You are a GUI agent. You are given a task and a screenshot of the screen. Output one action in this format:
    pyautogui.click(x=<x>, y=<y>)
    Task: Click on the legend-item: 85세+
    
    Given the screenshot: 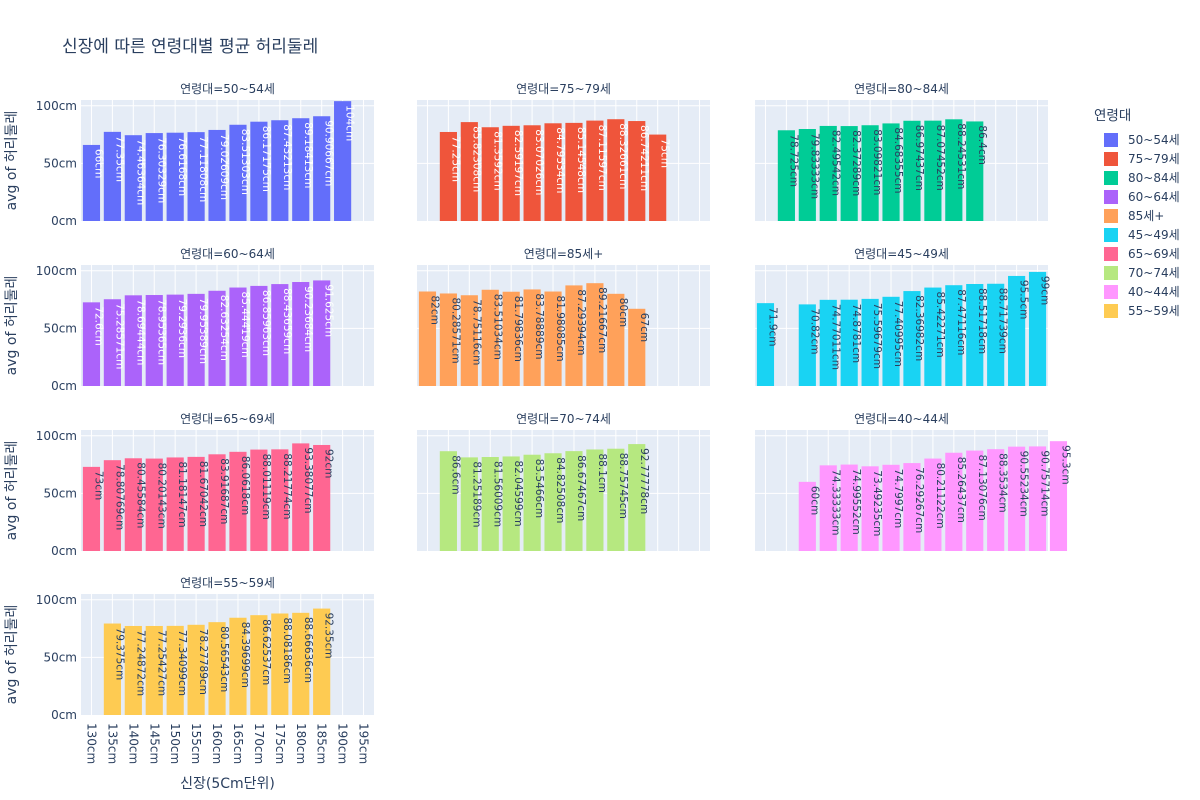 What is the action you would take?
    pyautogui.click(x=1137, y=215)
    